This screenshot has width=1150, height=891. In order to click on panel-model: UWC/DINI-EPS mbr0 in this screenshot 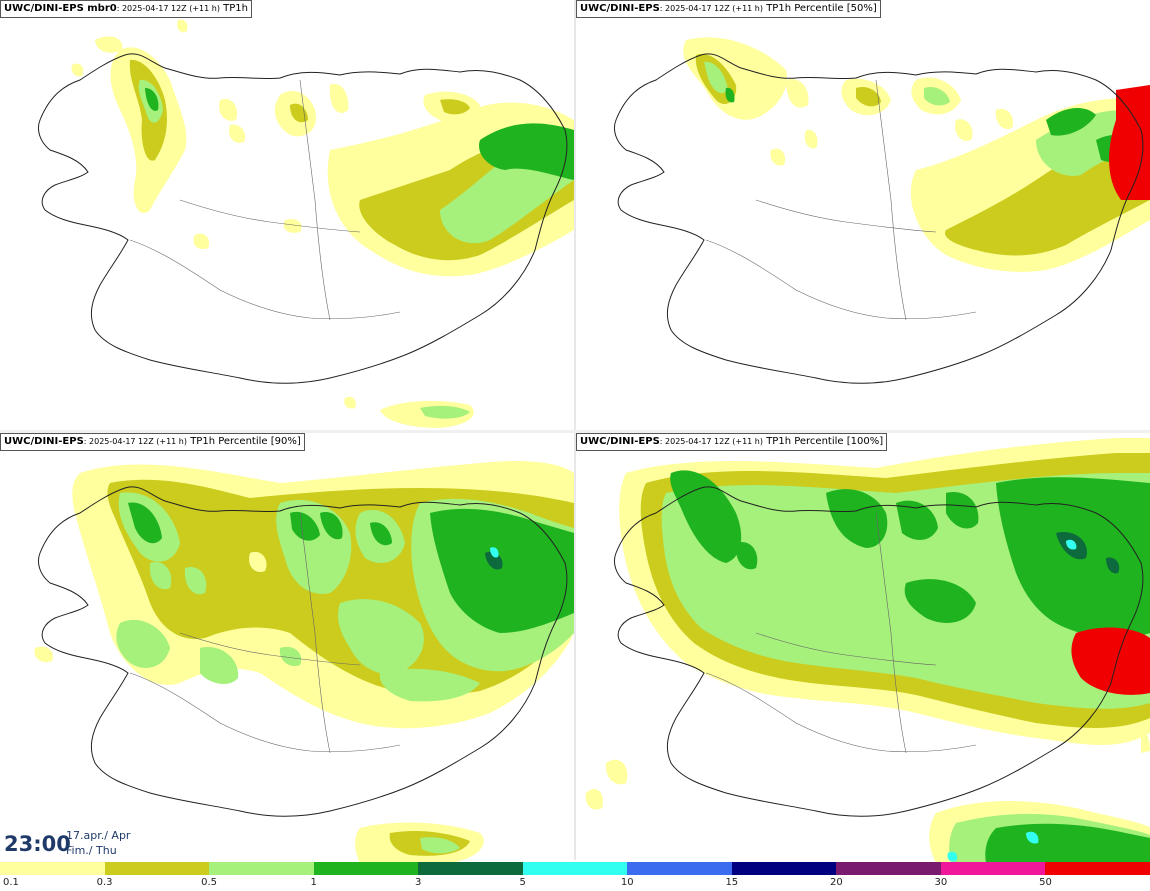, I will do `click(60, 8)`.